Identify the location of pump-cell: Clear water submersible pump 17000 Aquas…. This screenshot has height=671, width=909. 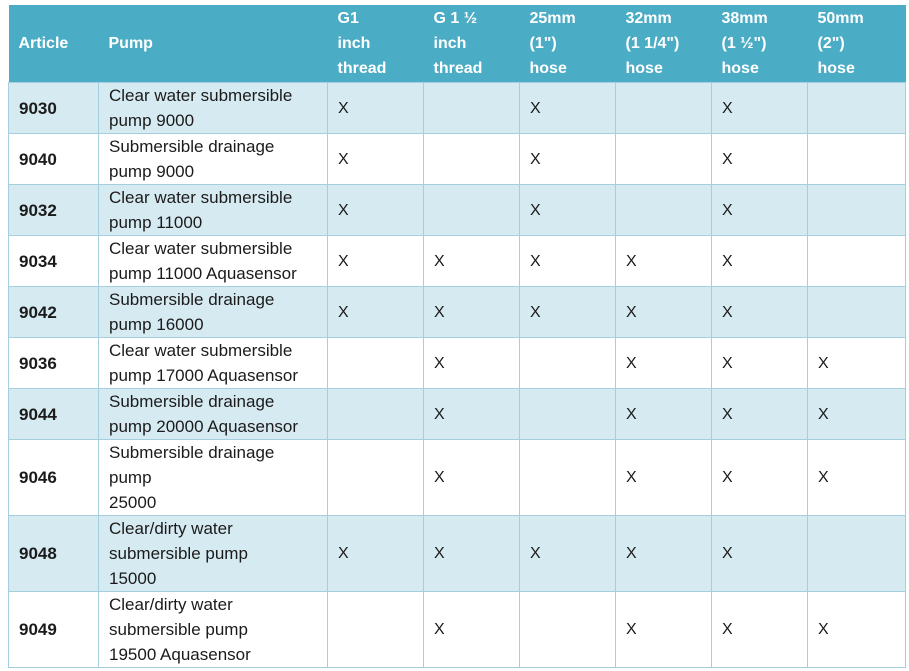
(213, 363).